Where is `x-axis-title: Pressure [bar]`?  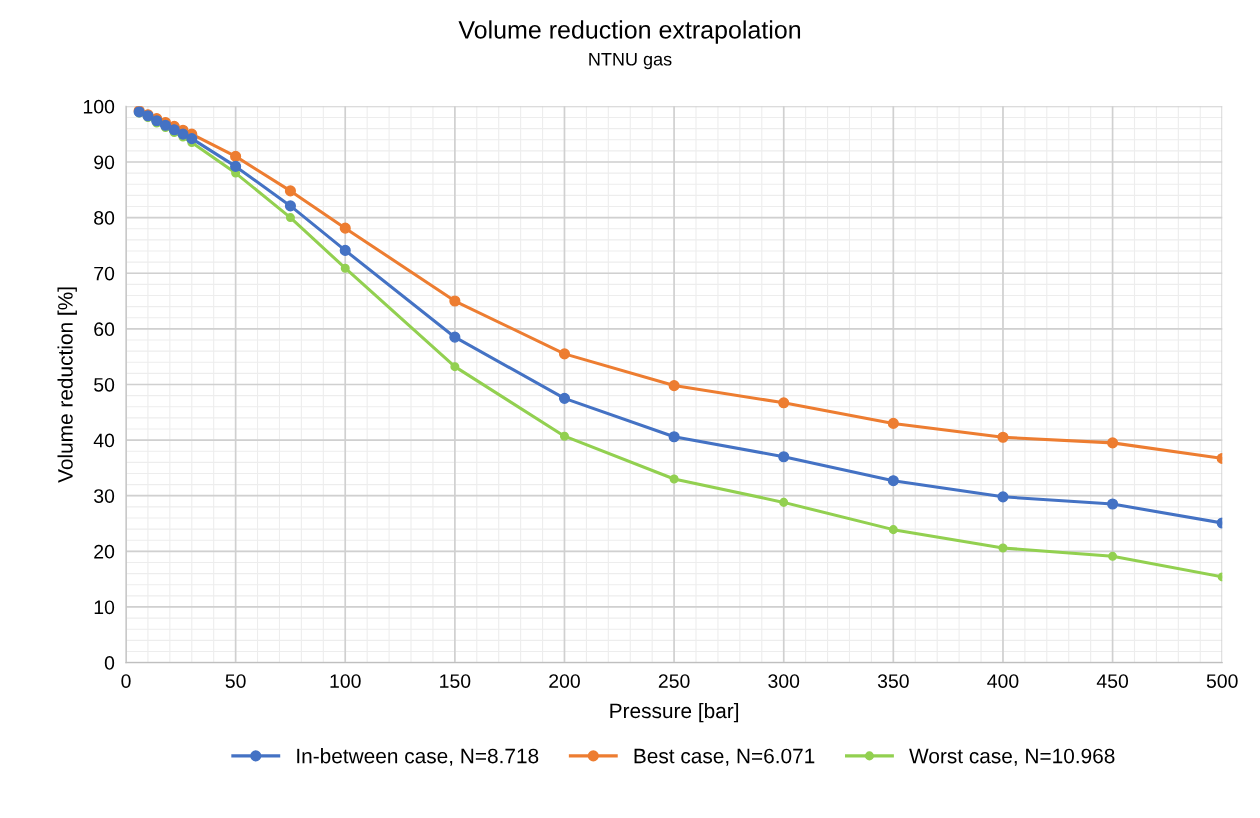
x-axis-title: Pressure [bar] is located at coordinates (674, 712).